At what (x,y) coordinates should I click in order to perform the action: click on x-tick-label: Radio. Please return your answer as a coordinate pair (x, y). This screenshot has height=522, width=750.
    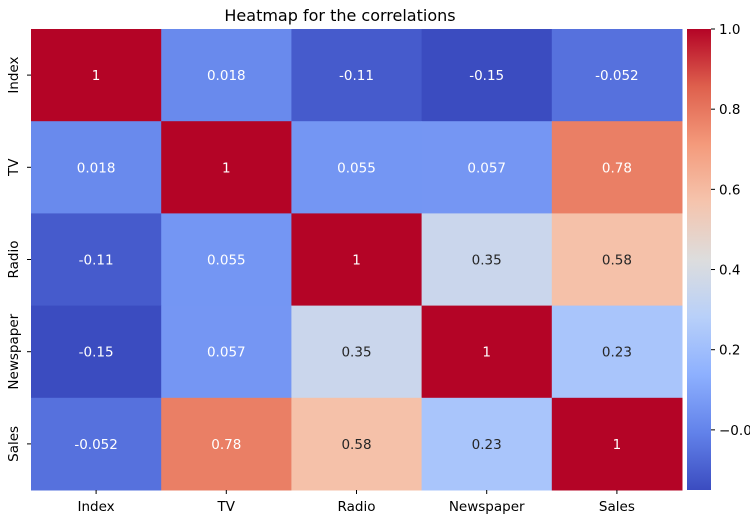
    Looking at the image, I should click on (357, 507).